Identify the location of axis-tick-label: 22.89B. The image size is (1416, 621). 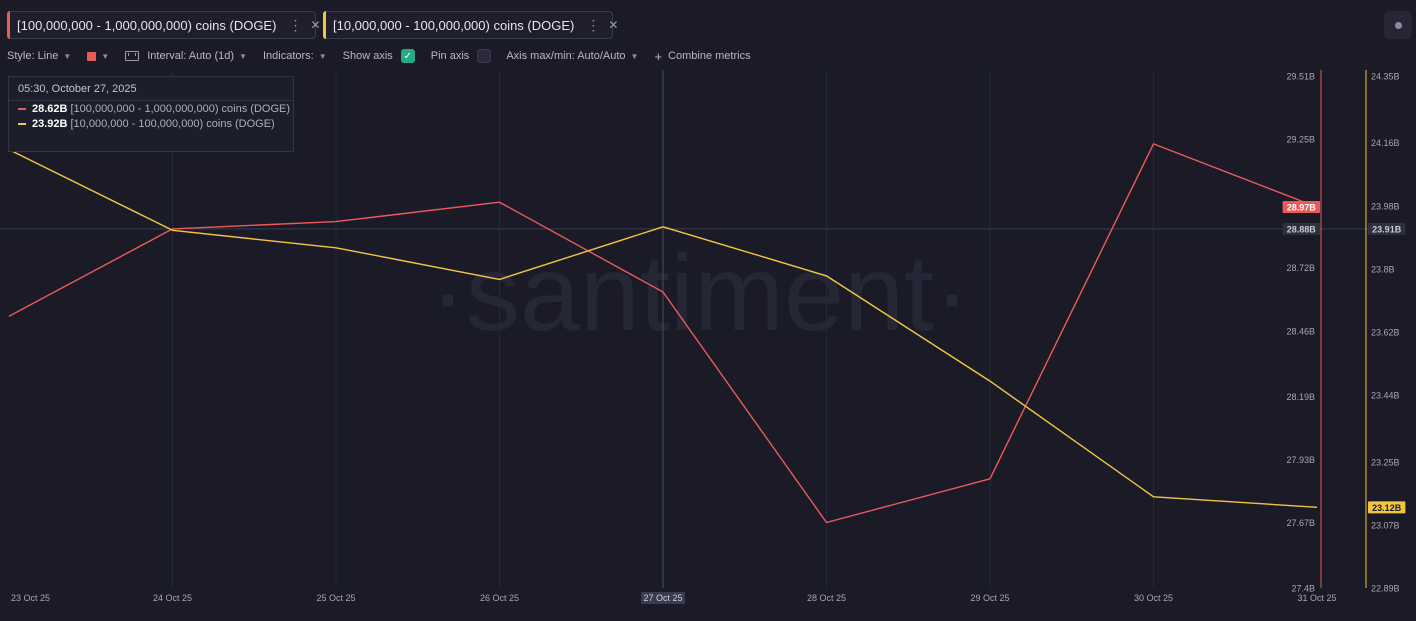
(1385, 589).